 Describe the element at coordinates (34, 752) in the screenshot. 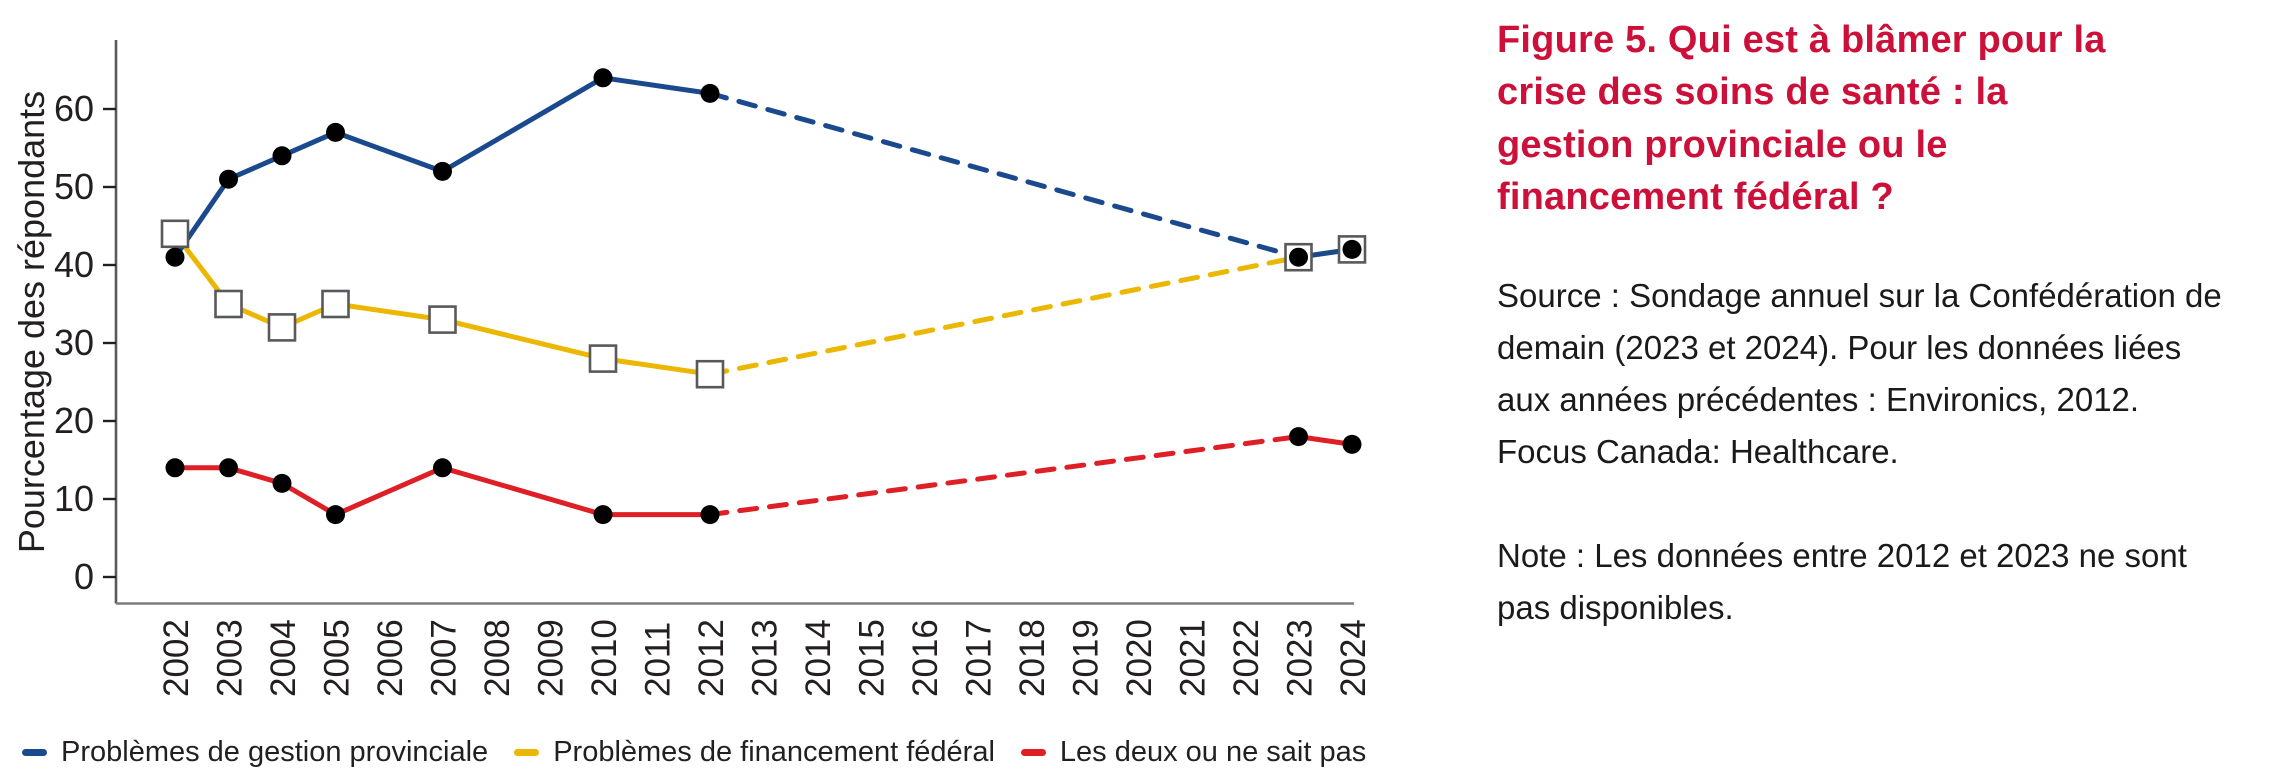

I see `legend-swatch-blue-dash` at that location.